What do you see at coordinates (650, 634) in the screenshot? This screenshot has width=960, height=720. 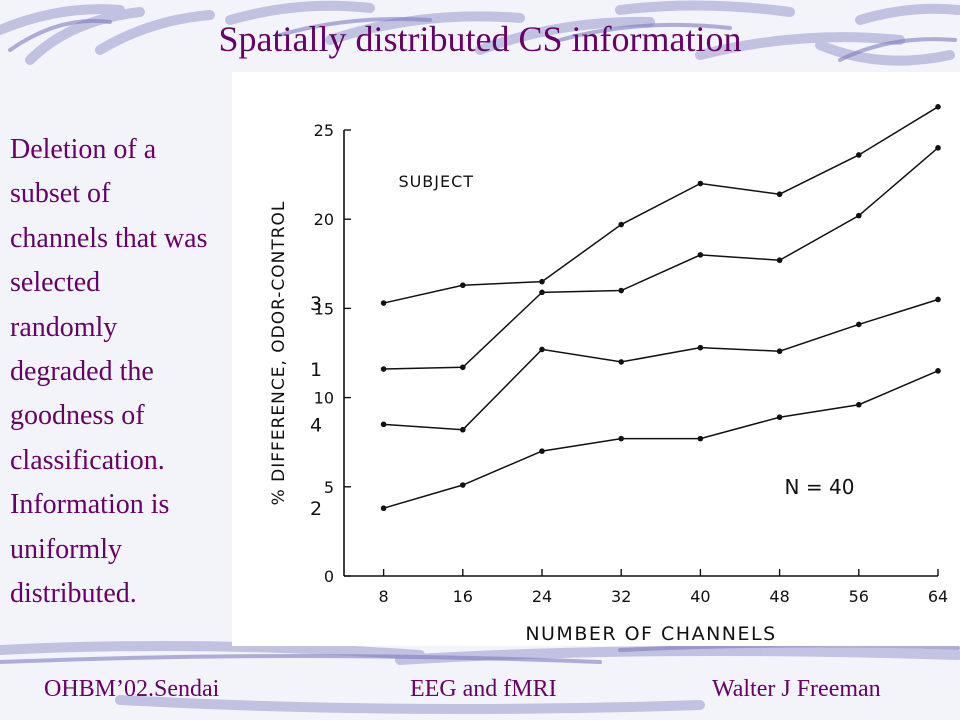 I see `x-axis-label: NUMBER OF CHANNELS` at bounding box center [650, 634].